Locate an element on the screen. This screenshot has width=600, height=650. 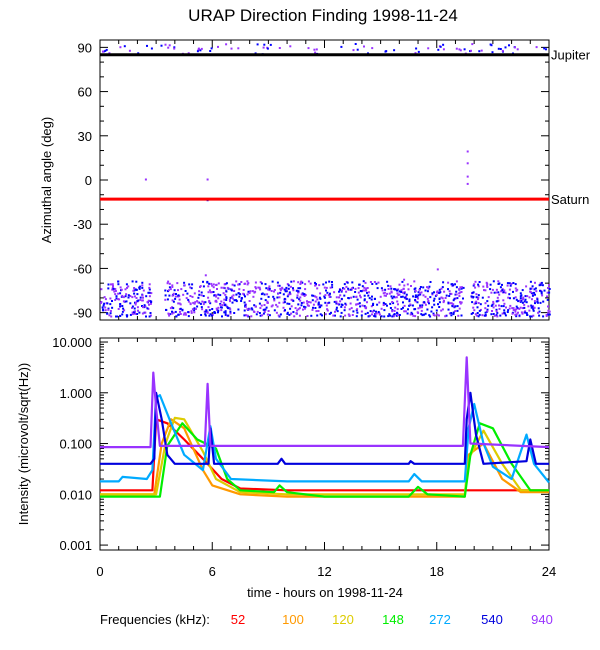
azimuth-tick-label: 0 is located at coordinates (88, 180).